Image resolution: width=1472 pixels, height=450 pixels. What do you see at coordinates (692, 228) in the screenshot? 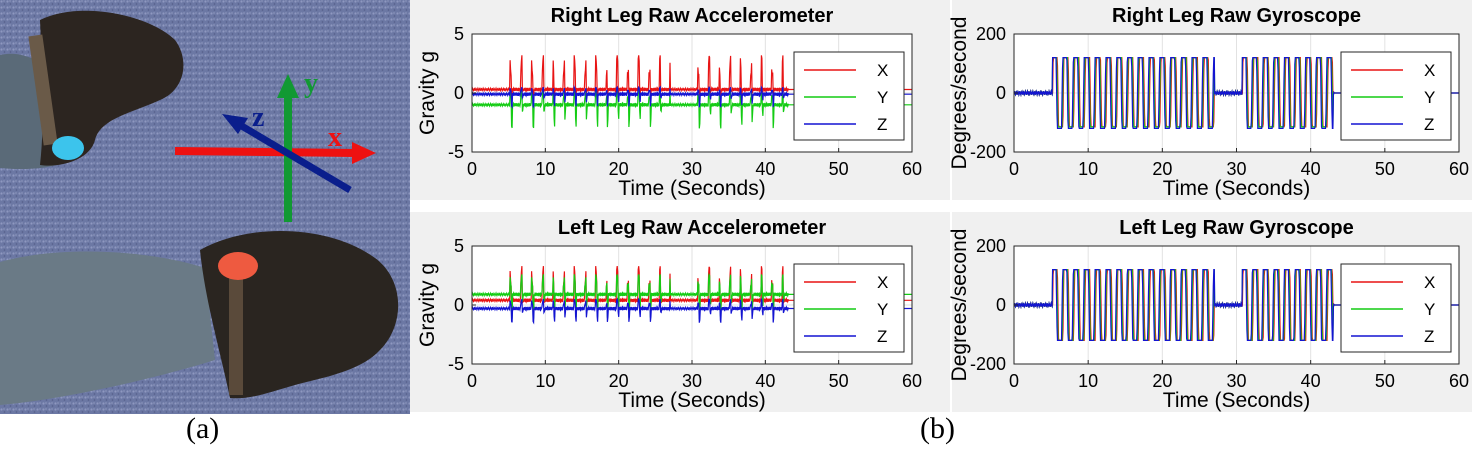
I see `chart-title: Left Leg Raw Accelerometer` at bounding box center [692, 228].